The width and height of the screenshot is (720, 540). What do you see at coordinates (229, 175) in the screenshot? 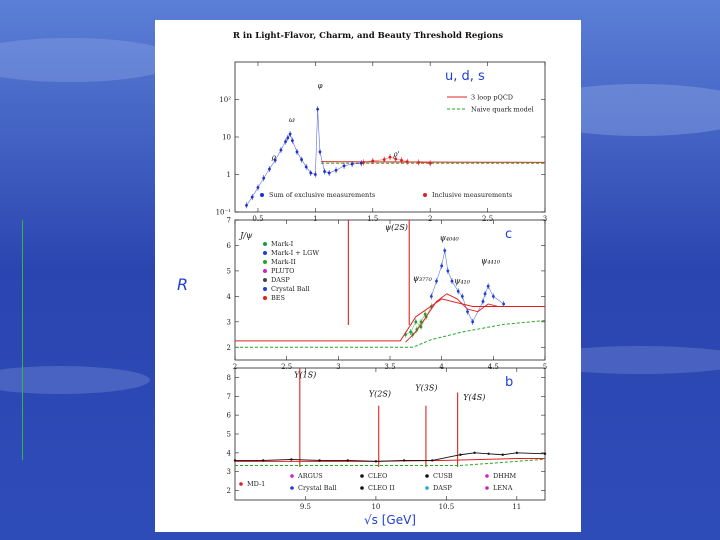
I see `y-tick-label: 1` at bounding box center [229, 175].